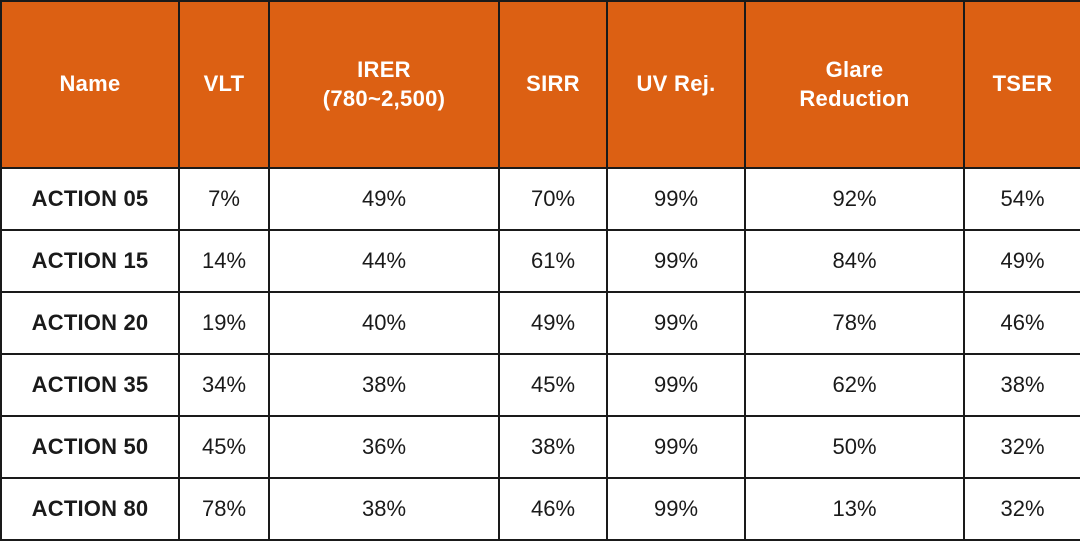  I want to click on cell-vlt: 45%, so click(224, 447).